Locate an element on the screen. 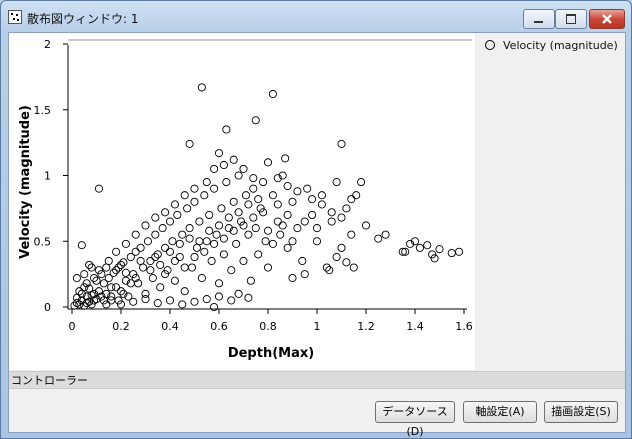 This screenshot has width=632, height=439. x-tick-label: 0.4 is located at coordinates (170, 326).